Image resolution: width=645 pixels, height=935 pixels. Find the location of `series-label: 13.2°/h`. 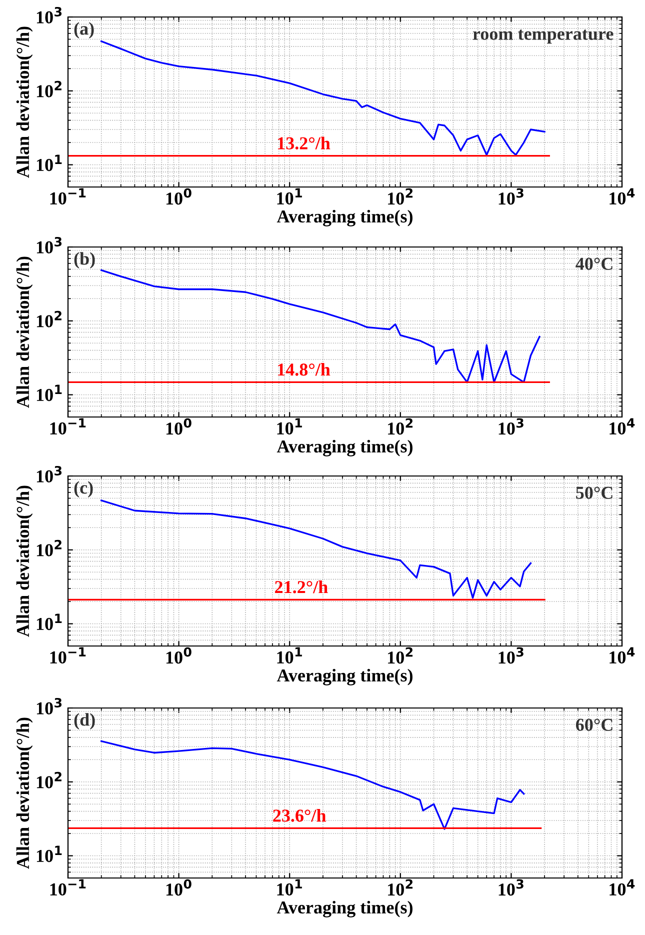

series-label: 13.2°/h is located at coordinates (304, 143).